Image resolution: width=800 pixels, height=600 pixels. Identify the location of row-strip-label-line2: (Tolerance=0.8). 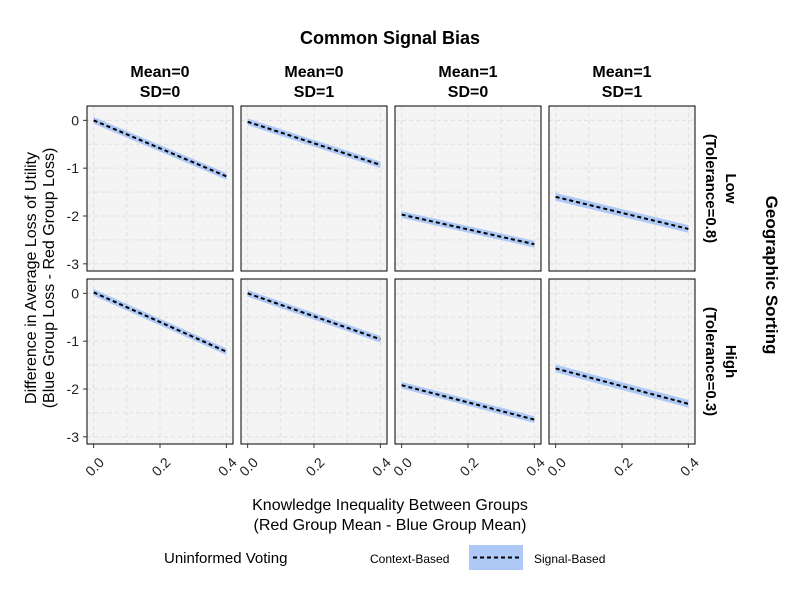
(710, 188).